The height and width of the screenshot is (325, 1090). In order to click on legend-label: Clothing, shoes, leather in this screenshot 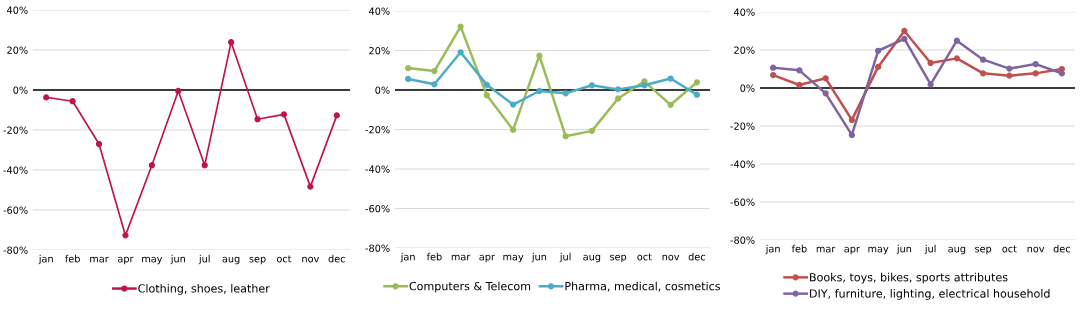, I will do `click(204, 289)`.